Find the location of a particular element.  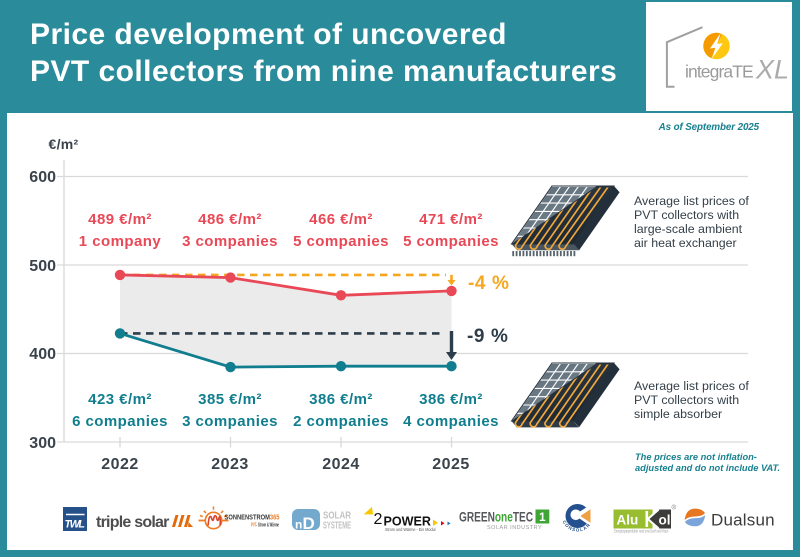

svg-text: SYSTEME is located at coordinates (337, 526).